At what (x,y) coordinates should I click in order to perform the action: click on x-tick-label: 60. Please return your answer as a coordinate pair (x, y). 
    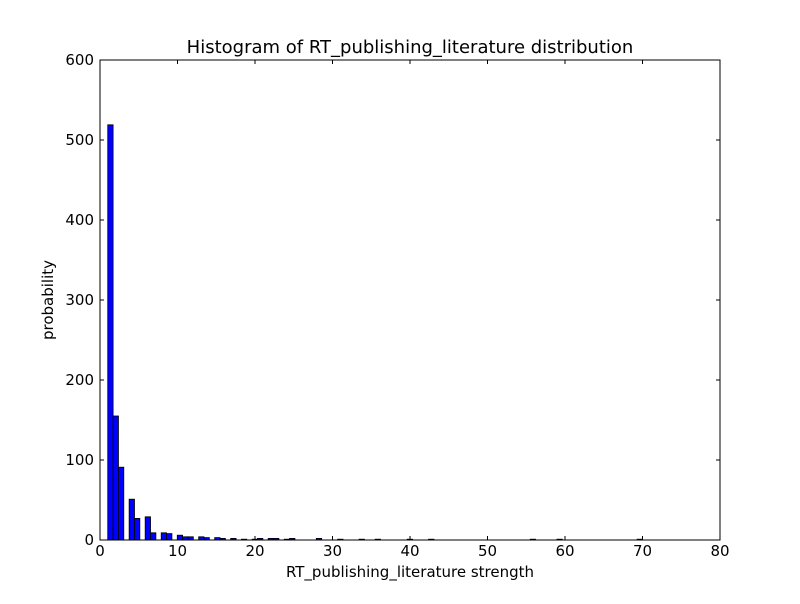
    Looking at the image, I should click on (564, 551).